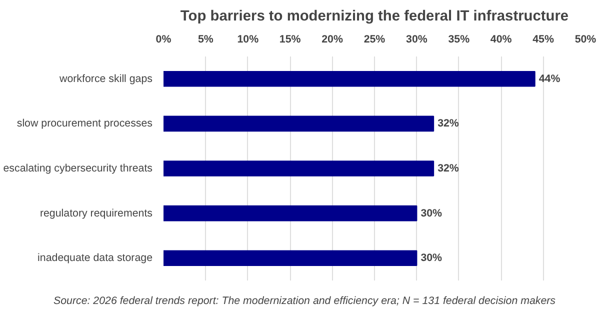 Image resolution: width=600 pixels, height=335 pixels. What do you see at coordinates (164, 40) in the screenshot?
I see `x-tick-label: 0%` at bounding box center [164, 40].